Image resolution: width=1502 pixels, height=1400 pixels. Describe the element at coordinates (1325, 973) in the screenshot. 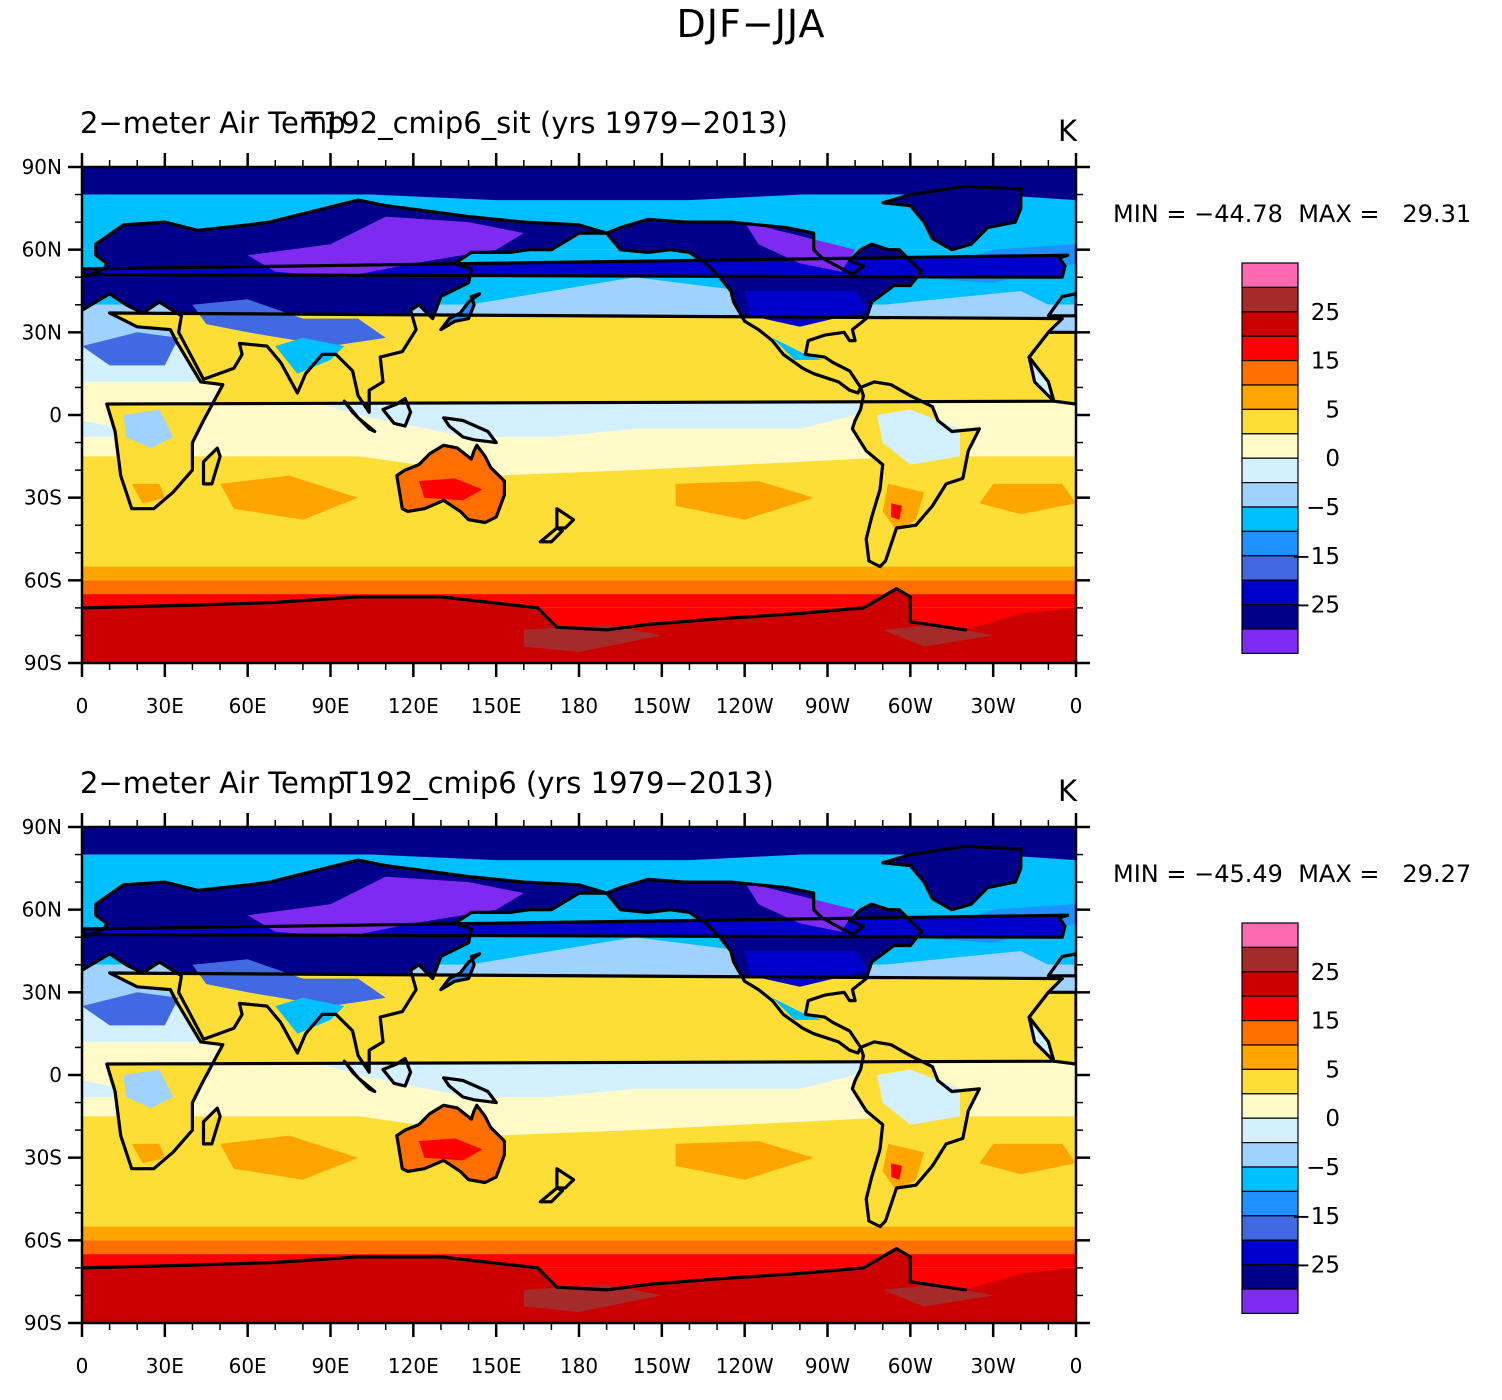

I see `colorbar-label: 25` at that location.